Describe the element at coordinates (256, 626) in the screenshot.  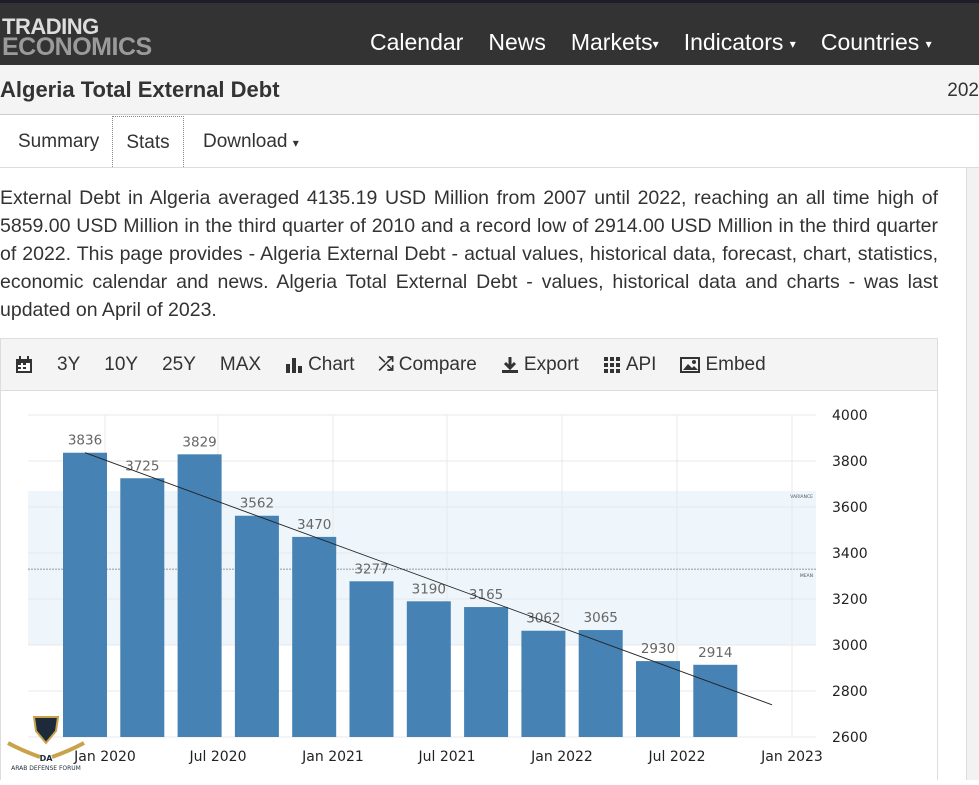
I see `bar-q3-2020` at that location.